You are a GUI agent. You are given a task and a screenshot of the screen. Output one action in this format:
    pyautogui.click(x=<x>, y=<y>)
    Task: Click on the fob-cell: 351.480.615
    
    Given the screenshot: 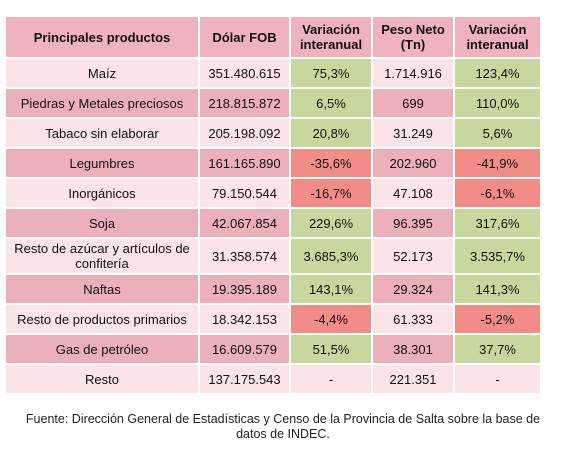 What is the action you would take?
    pyautogui.click(x=244, y=73)
    